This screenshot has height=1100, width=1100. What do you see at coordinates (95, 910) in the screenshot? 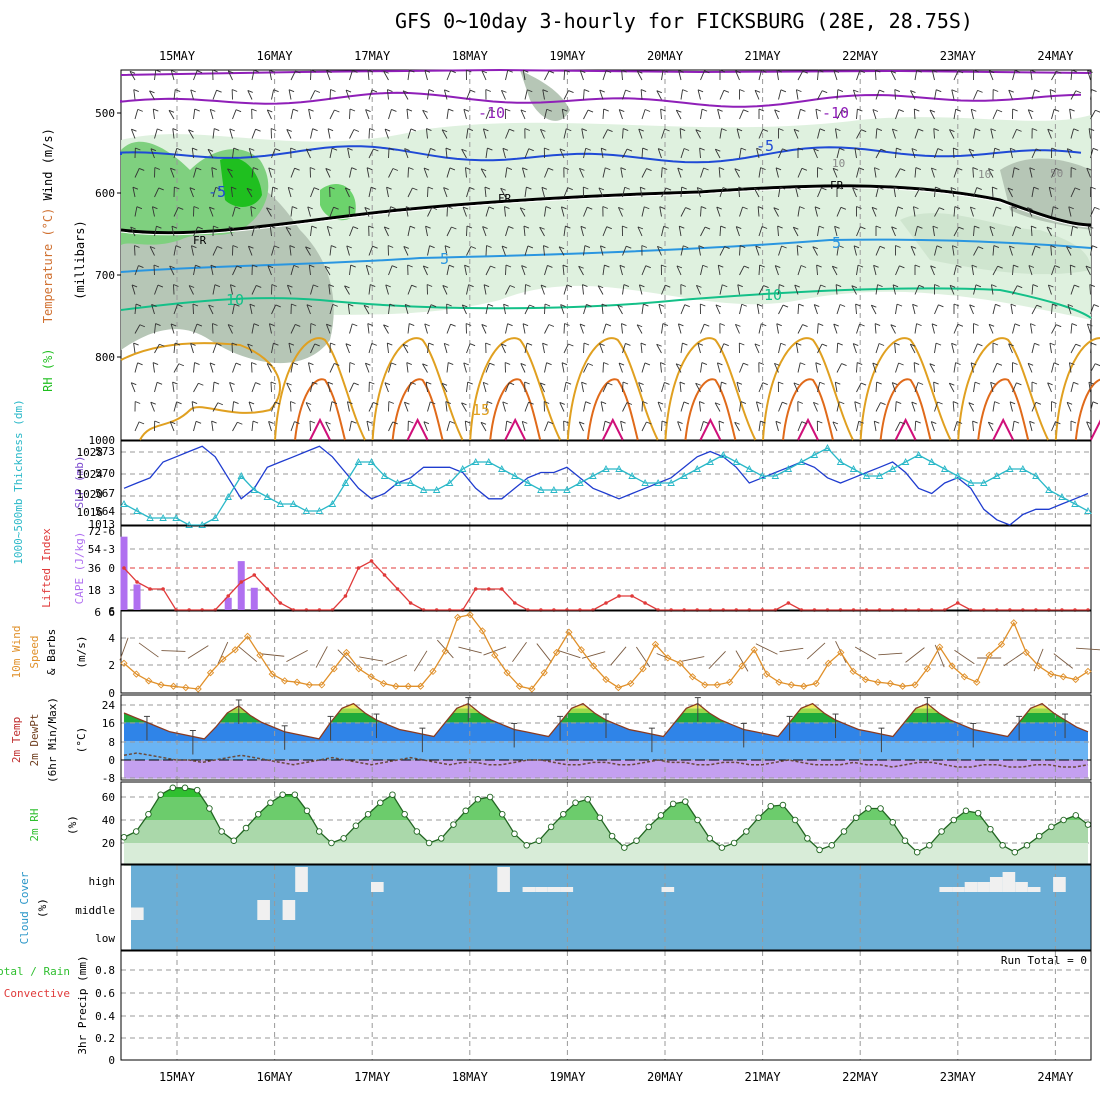
I see `cloud-level-middle: middle` at bounding box center [95, 910].